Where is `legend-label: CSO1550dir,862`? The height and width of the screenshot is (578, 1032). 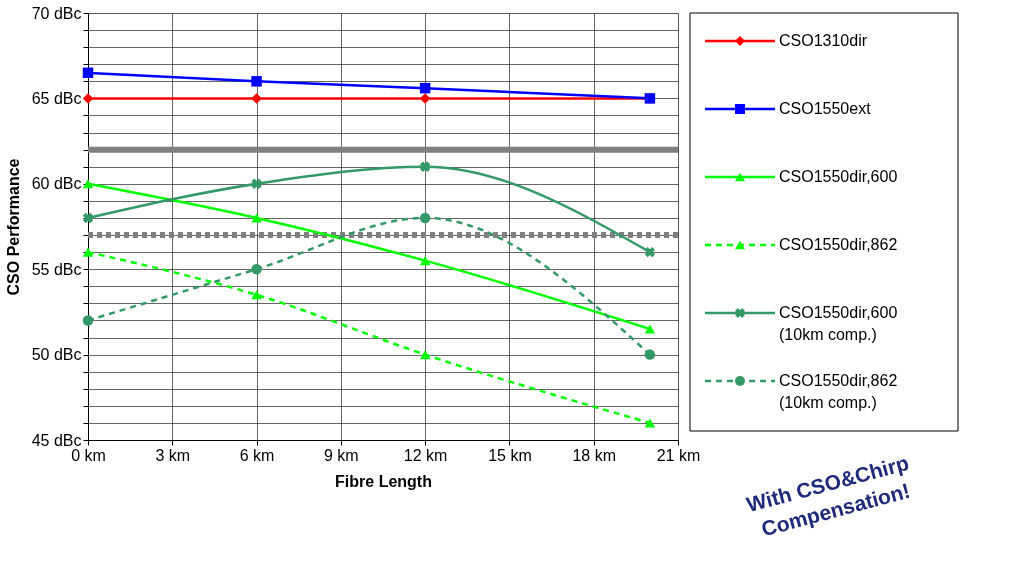 legend-label: CSO1550dir,862 is located at coordinates (838, 244).